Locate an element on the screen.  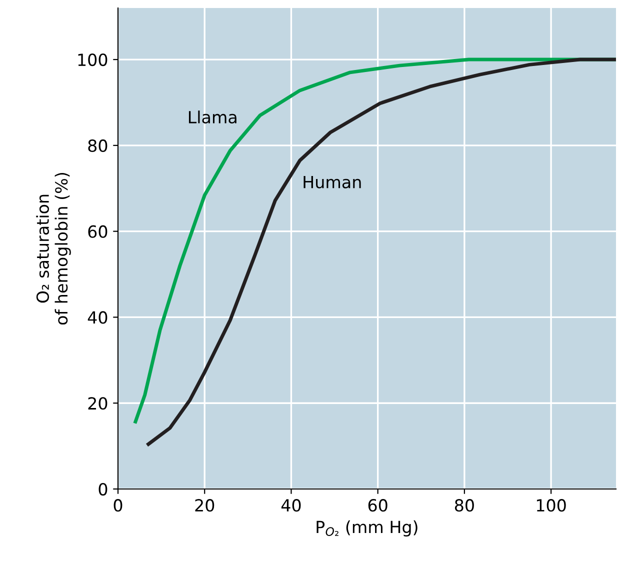
y-tick-label: 20 is located at coordinates (98, 403).